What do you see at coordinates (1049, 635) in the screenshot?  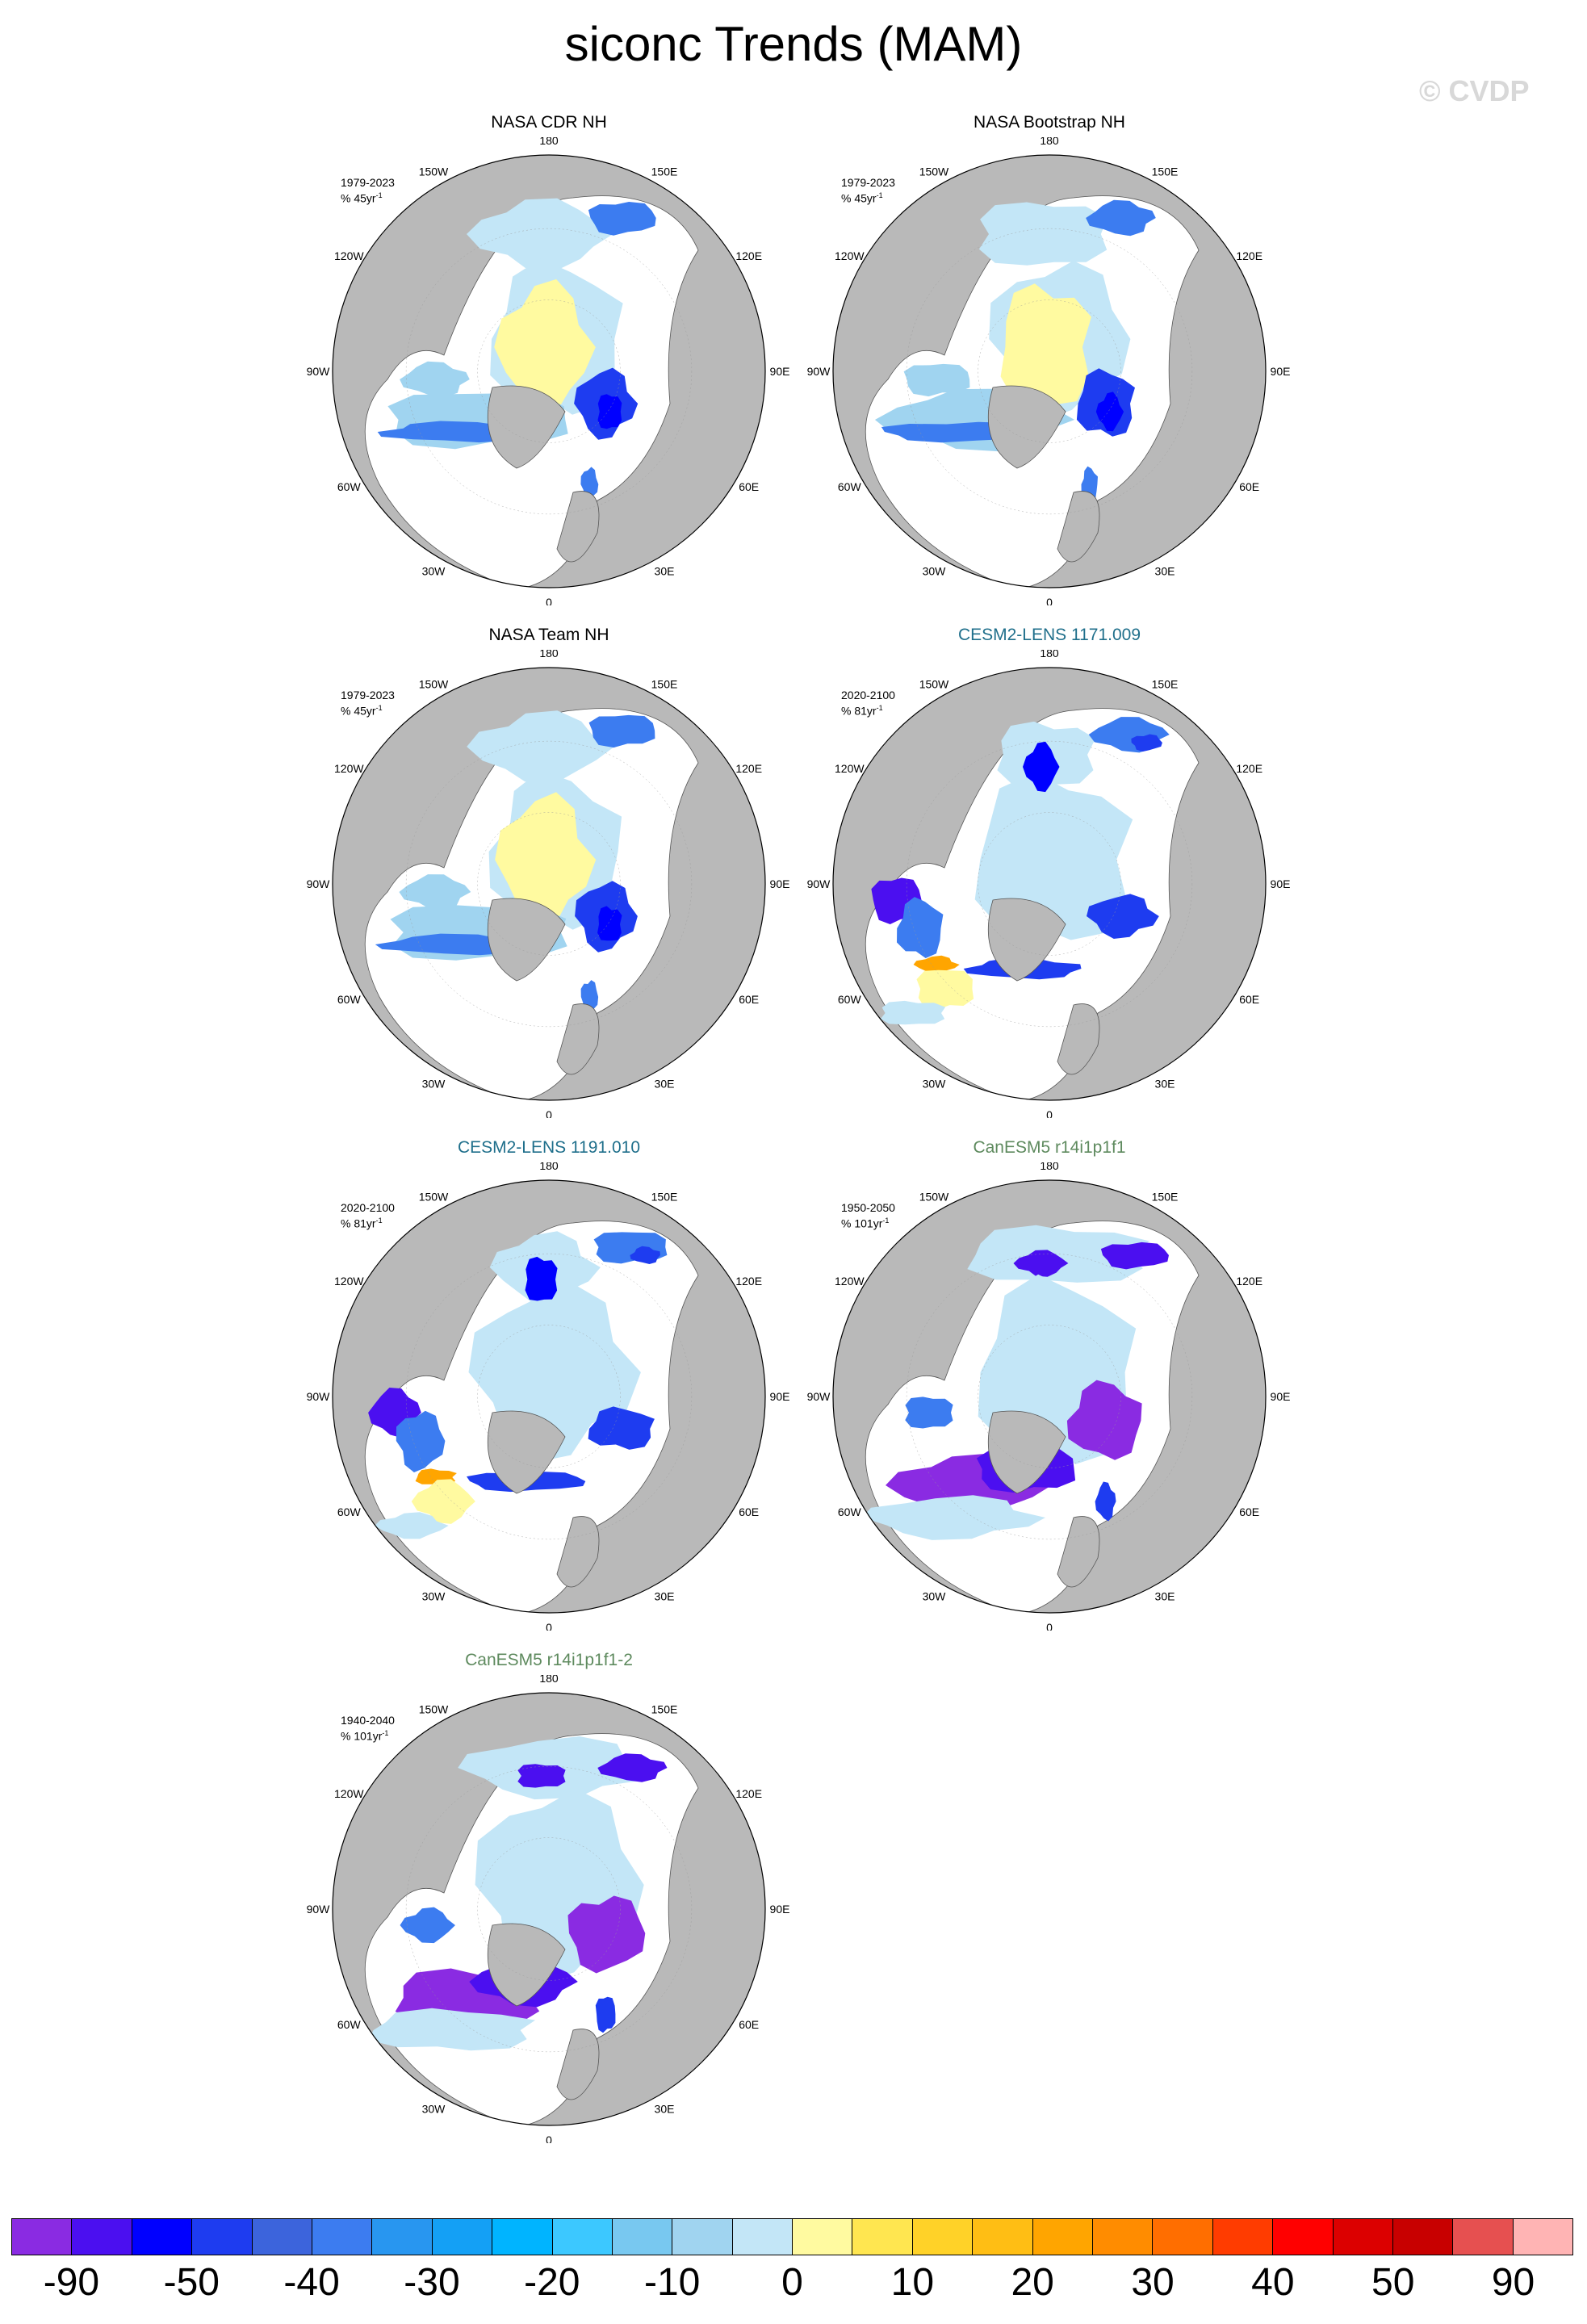 I see `panel-title: CESM2-LENS 1171.009` at bounding box center [1049, 635].